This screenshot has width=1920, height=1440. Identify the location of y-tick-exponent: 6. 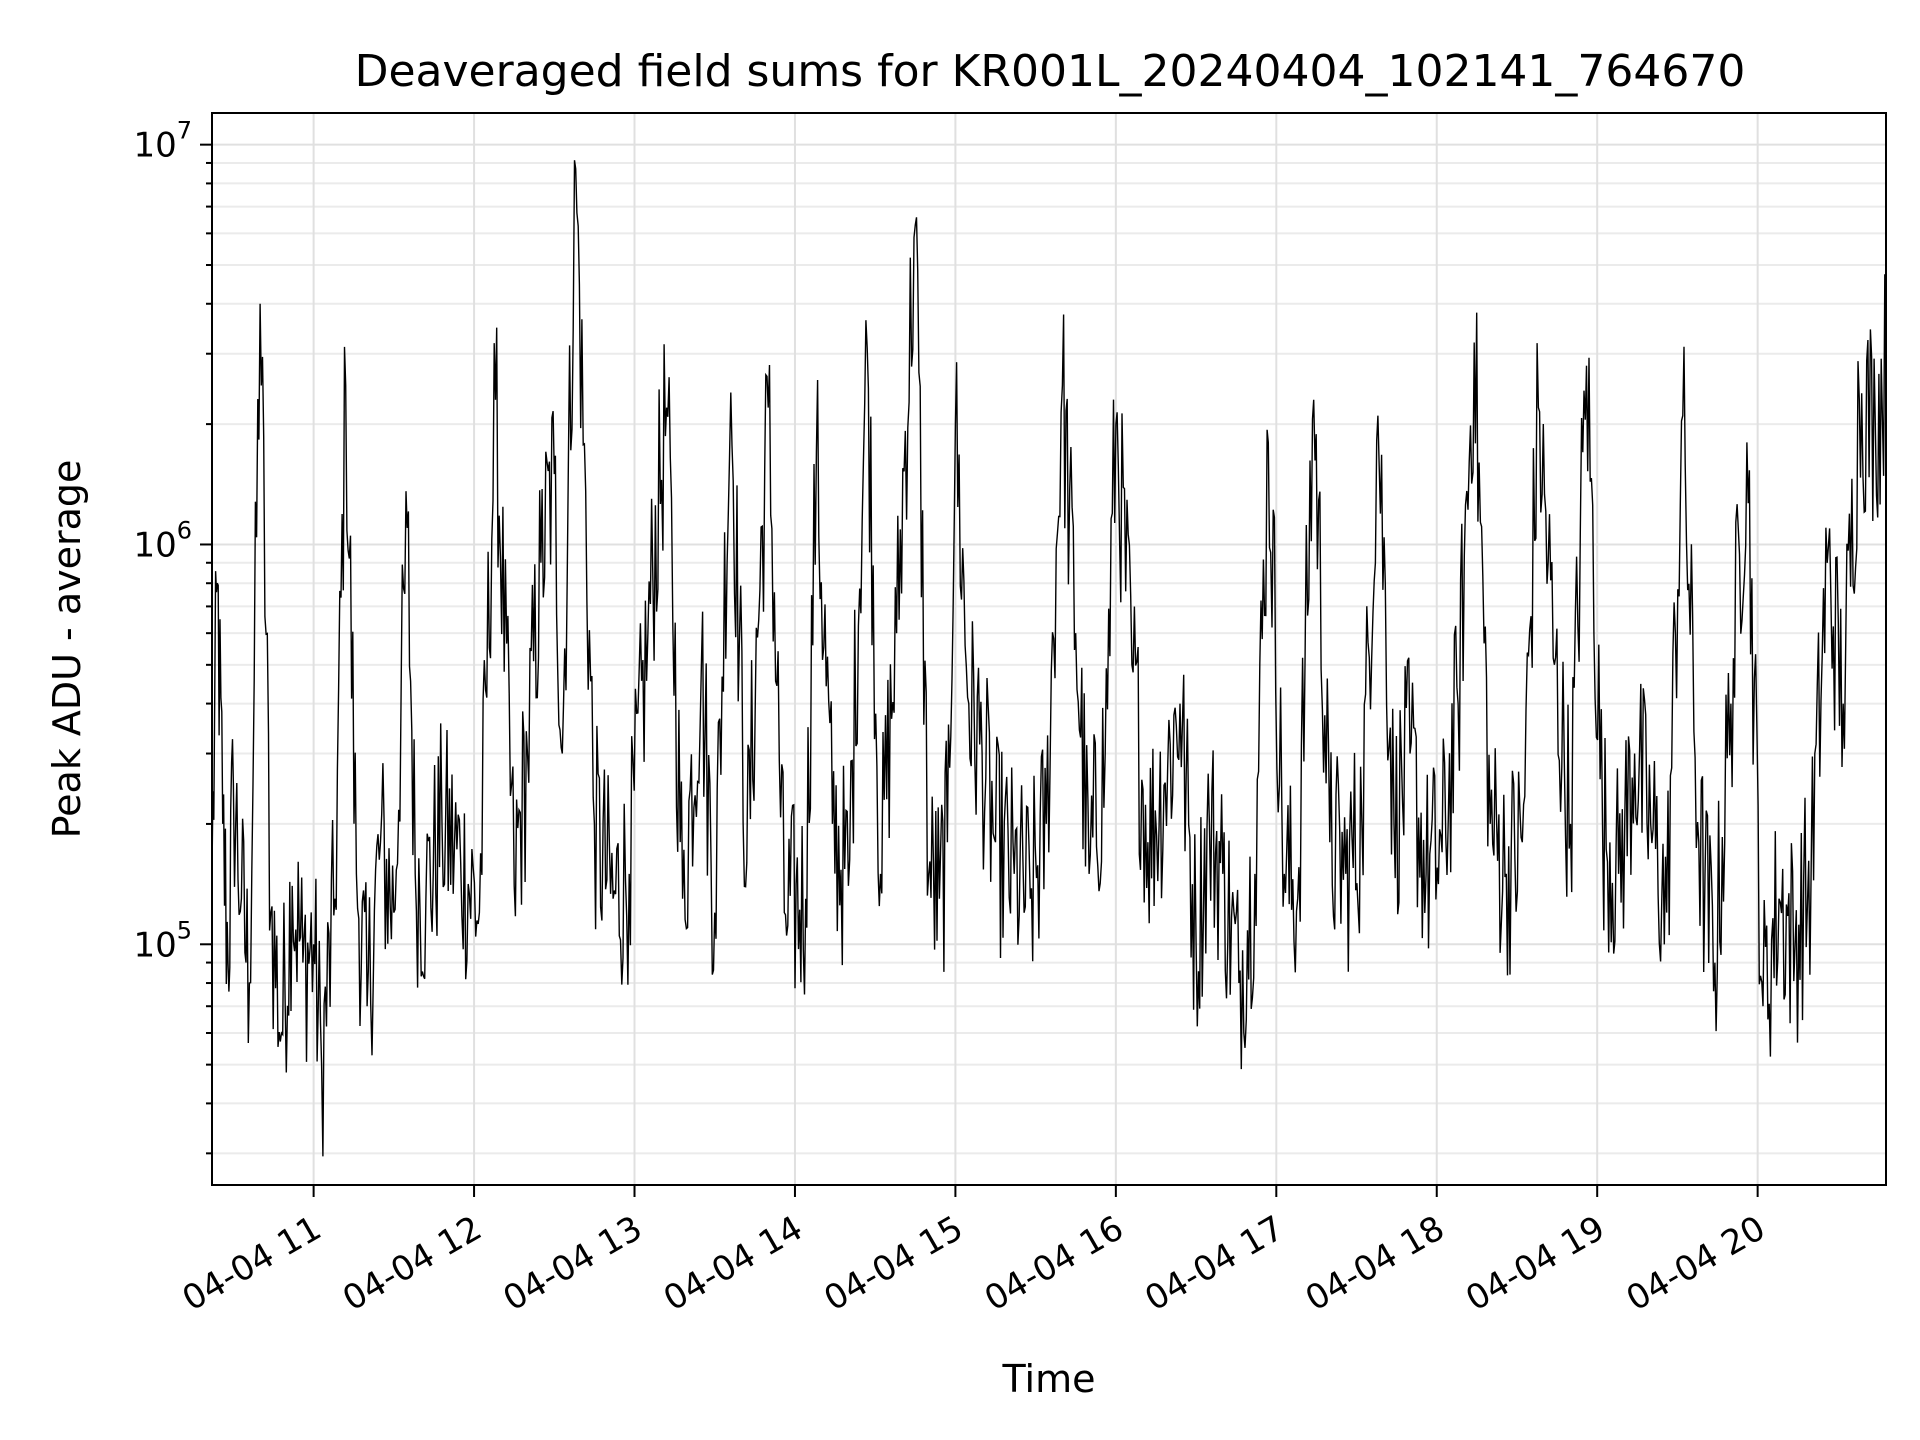
(184, 530).